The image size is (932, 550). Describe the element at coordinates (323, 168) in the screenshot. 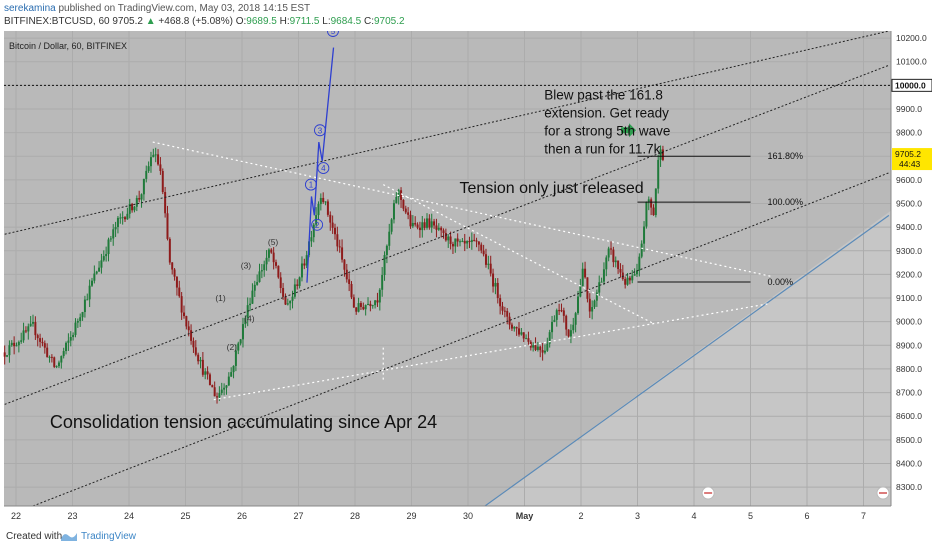

I see `wave-label: 4` at that location.